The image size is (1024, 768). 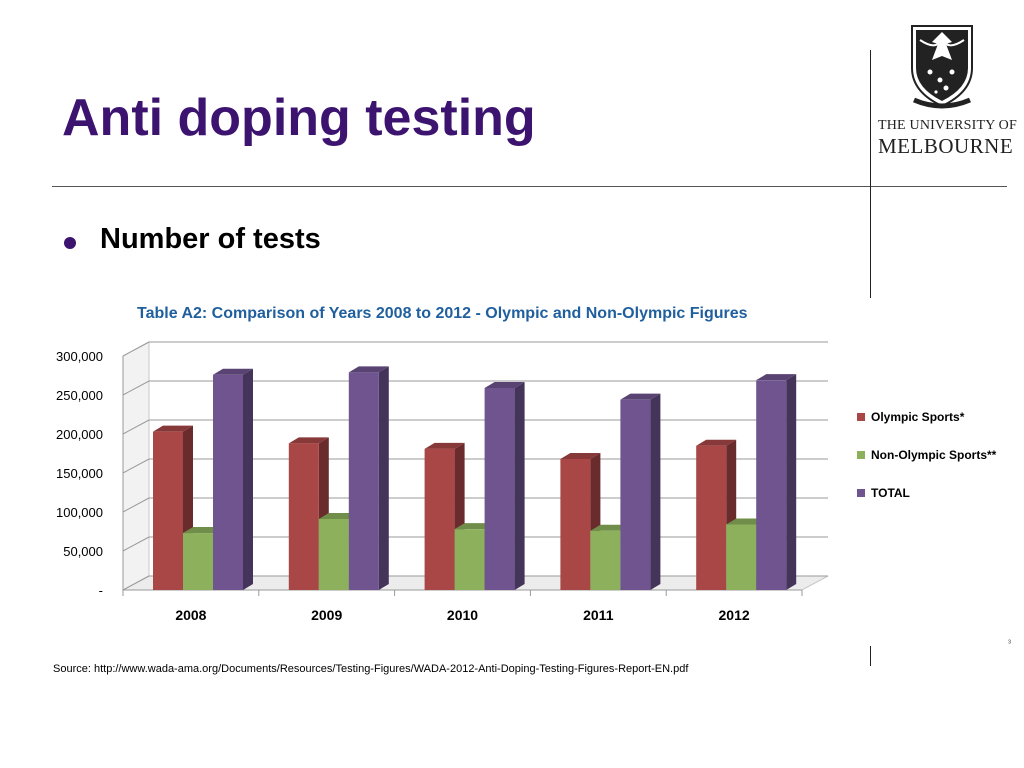 What do you see at coordinates (575, 524) in the screenshot?
I see `bar-olympic-sports-2011` at bounding box center [575, 524].